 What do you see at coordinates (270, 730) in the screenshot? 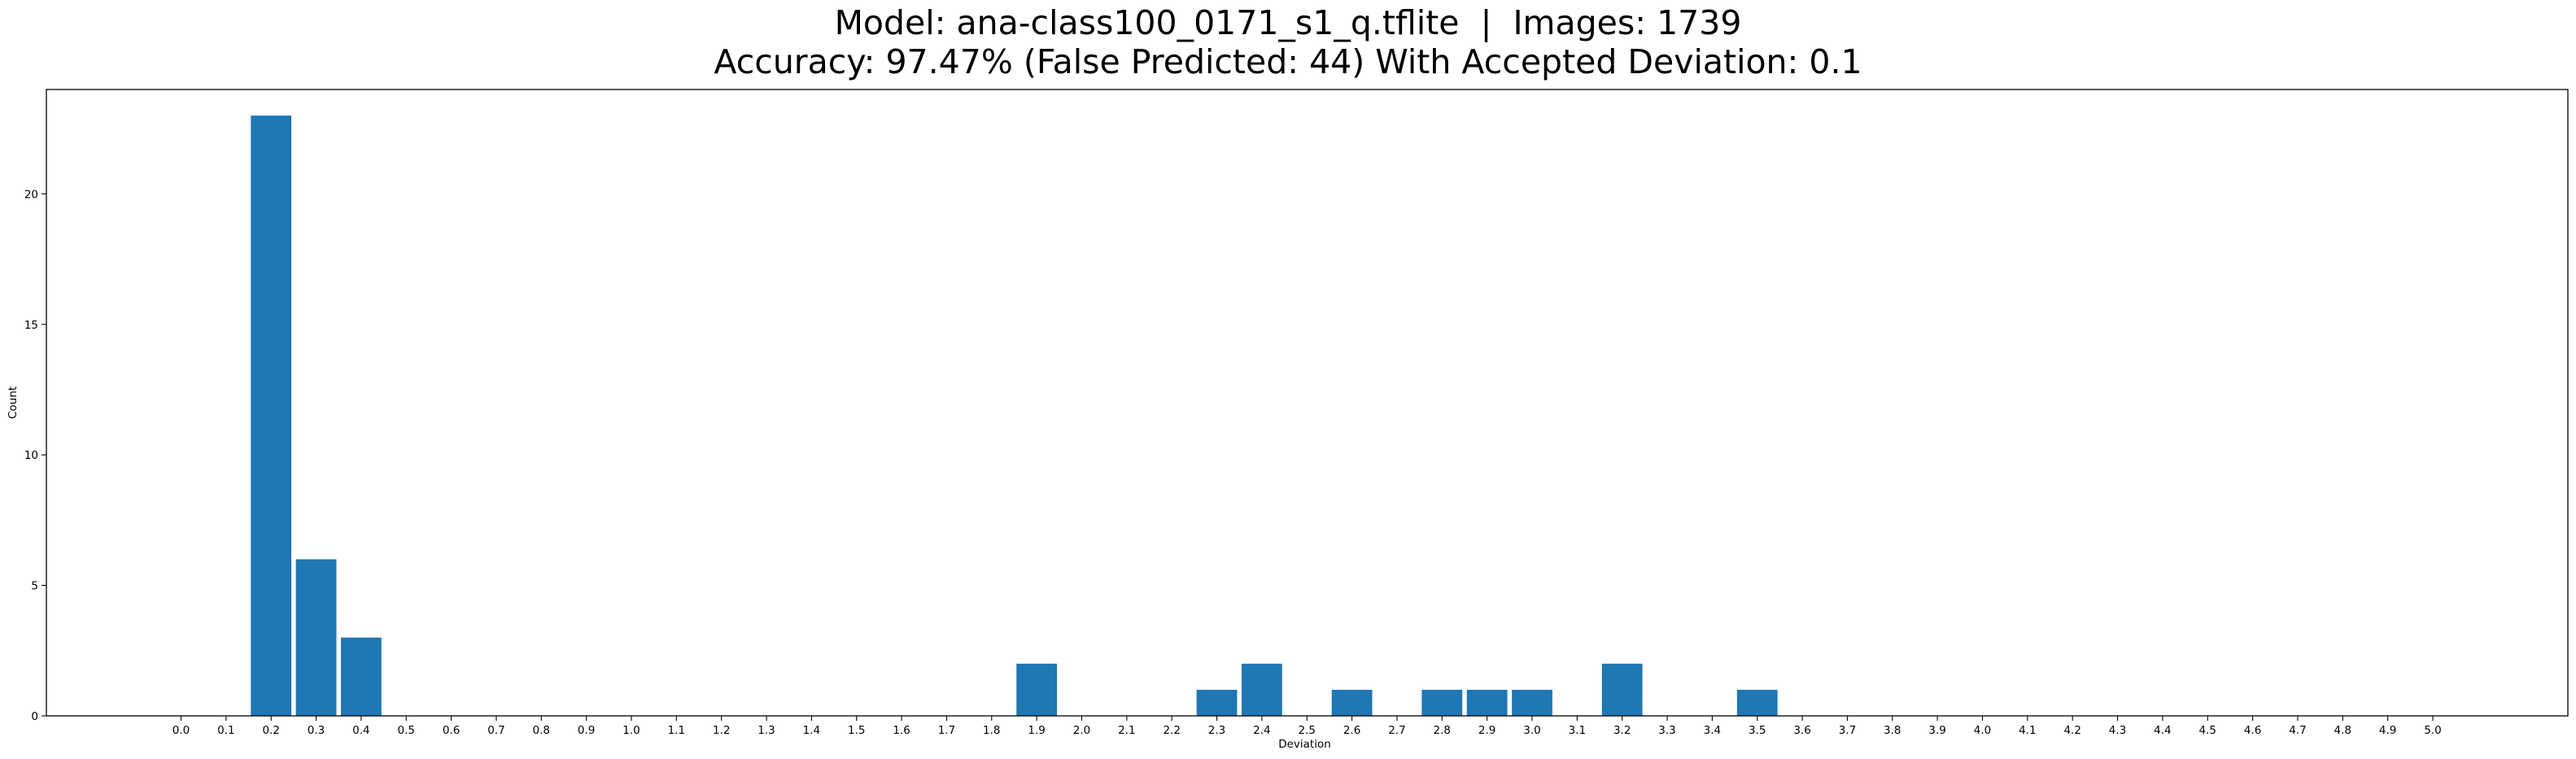
I see `x-tick-label: 0.2` at bounding box center [270, 730].